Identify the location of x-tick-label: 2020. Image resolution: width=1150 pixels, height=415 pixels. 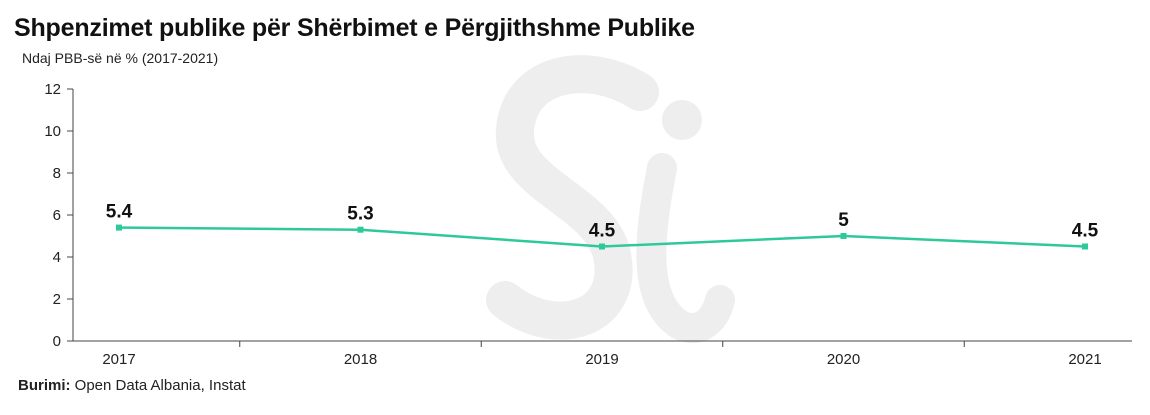
(843, 359).